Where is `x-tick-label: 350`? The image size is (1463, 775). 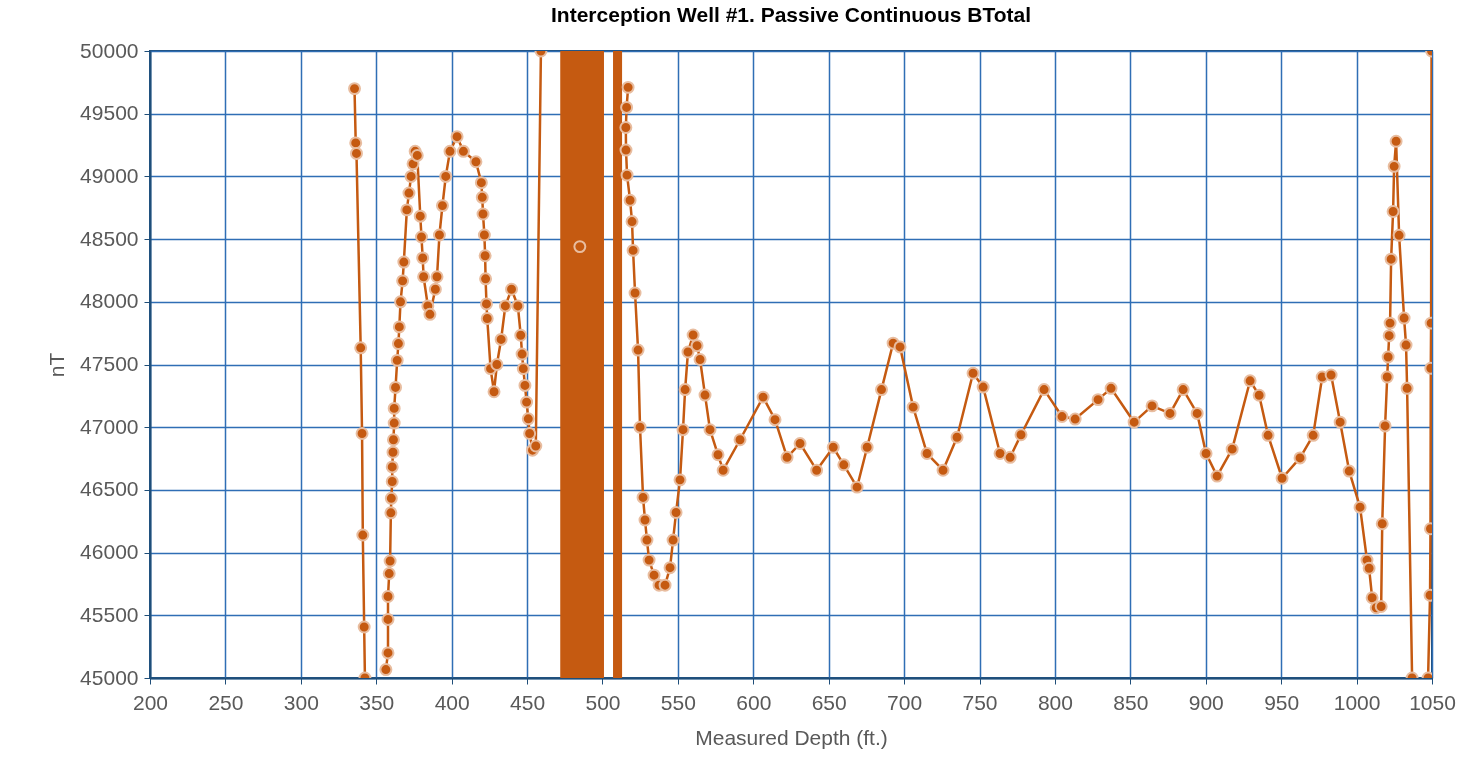
x-tick-label: 350 is located at coordinates (377, 702).